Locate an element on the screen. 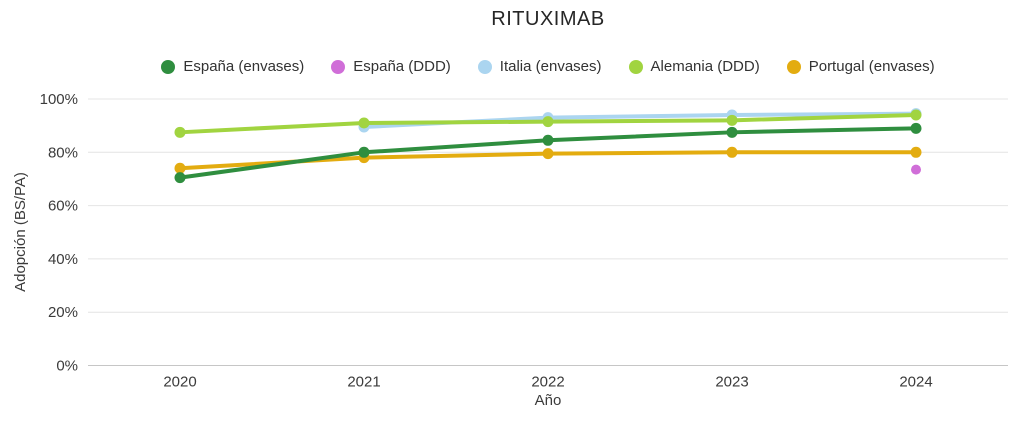  legend-label: Alemania (DDD) is located at coordinates (705, 66).